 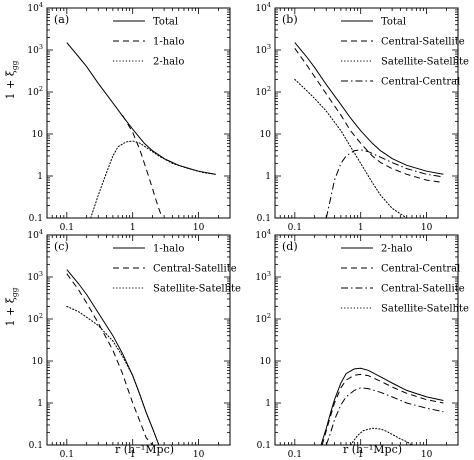 What do you see at coordinates (290, 19) in the screenshot?
I see `panel-label: (b)` at bounding box center [290, 19].